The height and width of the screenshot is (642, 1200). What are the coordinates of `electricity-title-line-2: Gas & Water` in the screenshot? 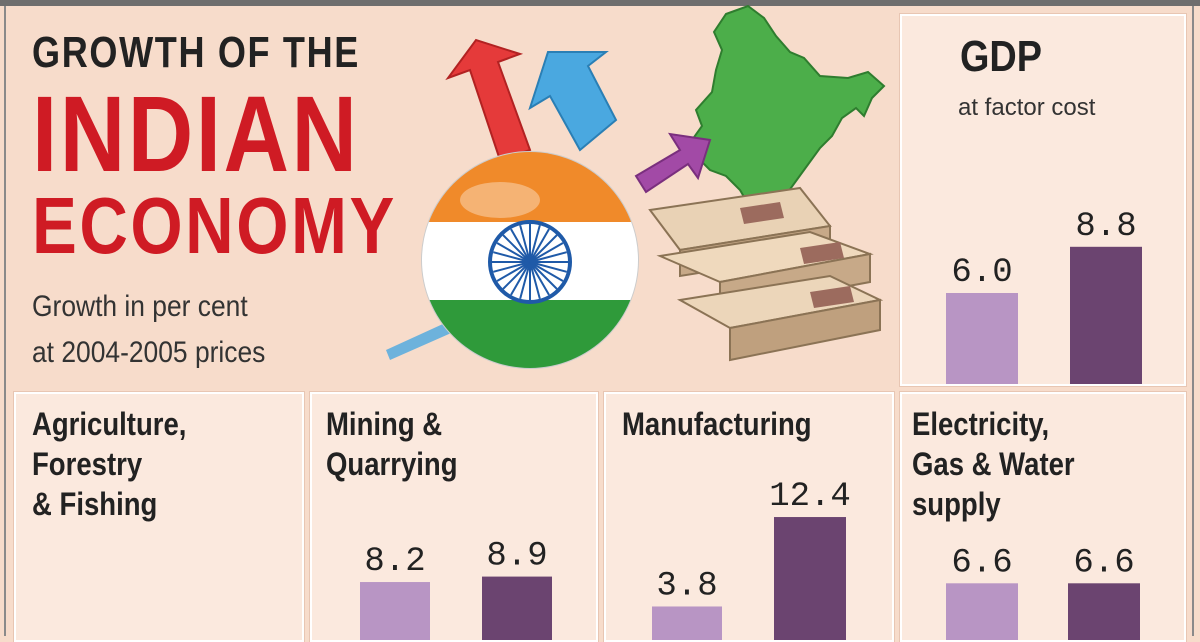 It's located at (993, 464).